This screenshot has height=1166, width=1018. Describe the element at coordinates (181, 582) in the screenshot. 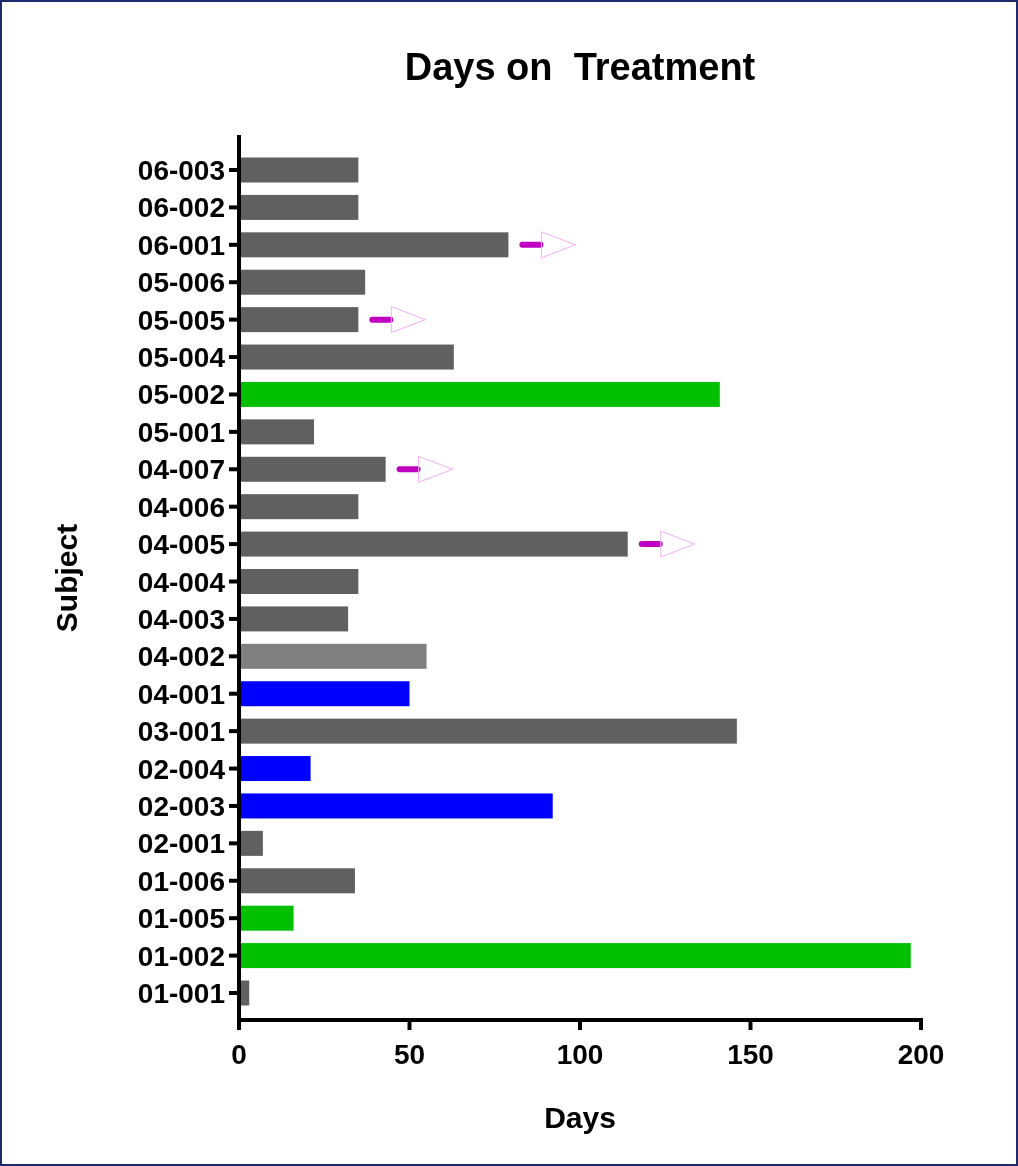

I see `y-tick-label: 04-004` at that location.